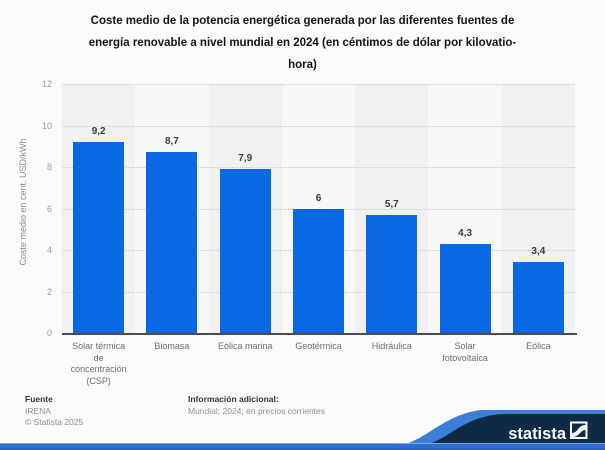  I want to click on bottom-stripe-shadow, so click(302, 449).